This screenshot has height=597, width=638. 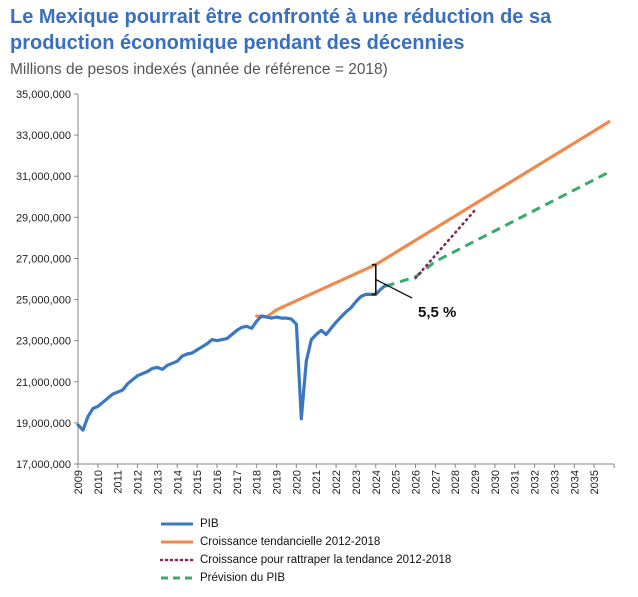 What do you see at coordinates (305, 524) in the screenshot?
I see `legend-item: PIB` at bounding box center [305, 524].